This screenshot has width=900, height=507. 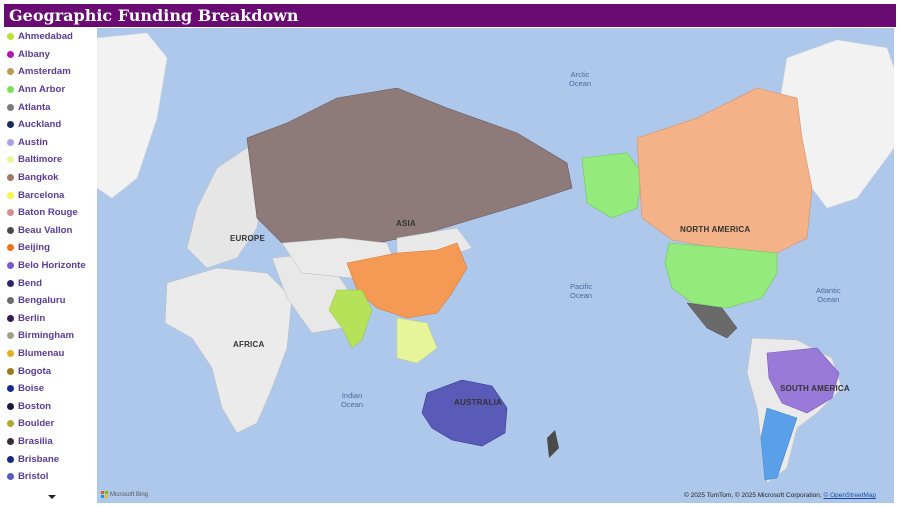 I want to click on legend-item: Beijing, so click(x=50, y=248).